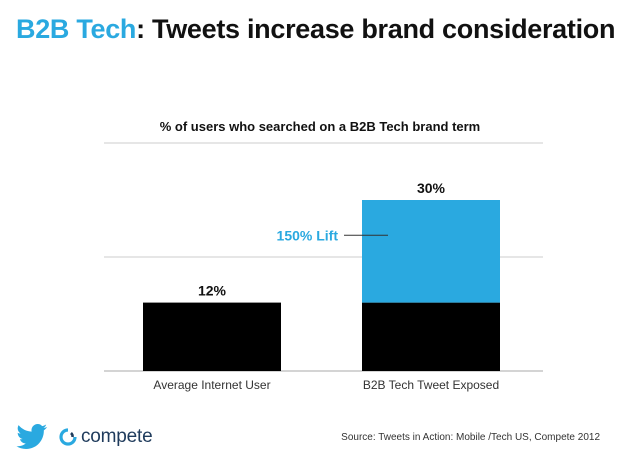 This screenshot has height=465, width=620. Describe the element at coordinates (32, 436) in the screenshot. I see `twitter-bird-icon` at that location.